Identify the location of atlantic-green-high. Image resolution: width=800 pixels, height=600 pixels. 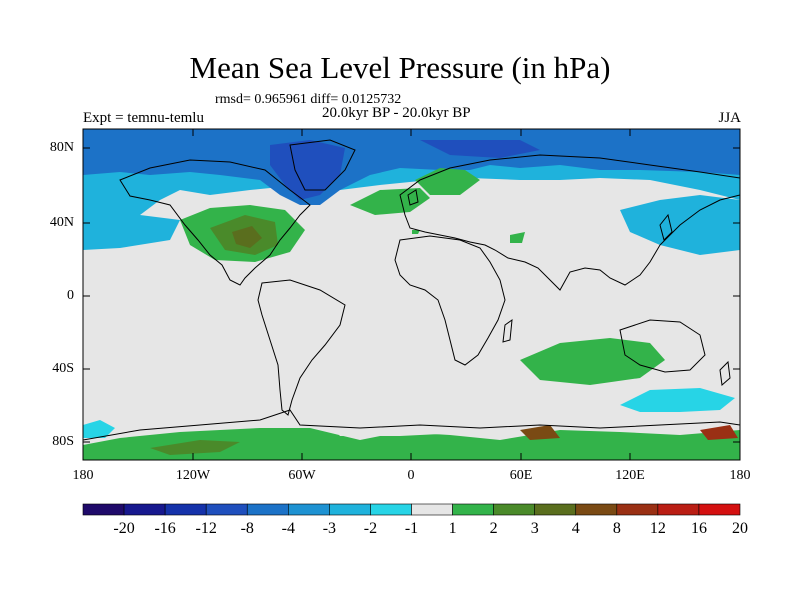
(390, 201).